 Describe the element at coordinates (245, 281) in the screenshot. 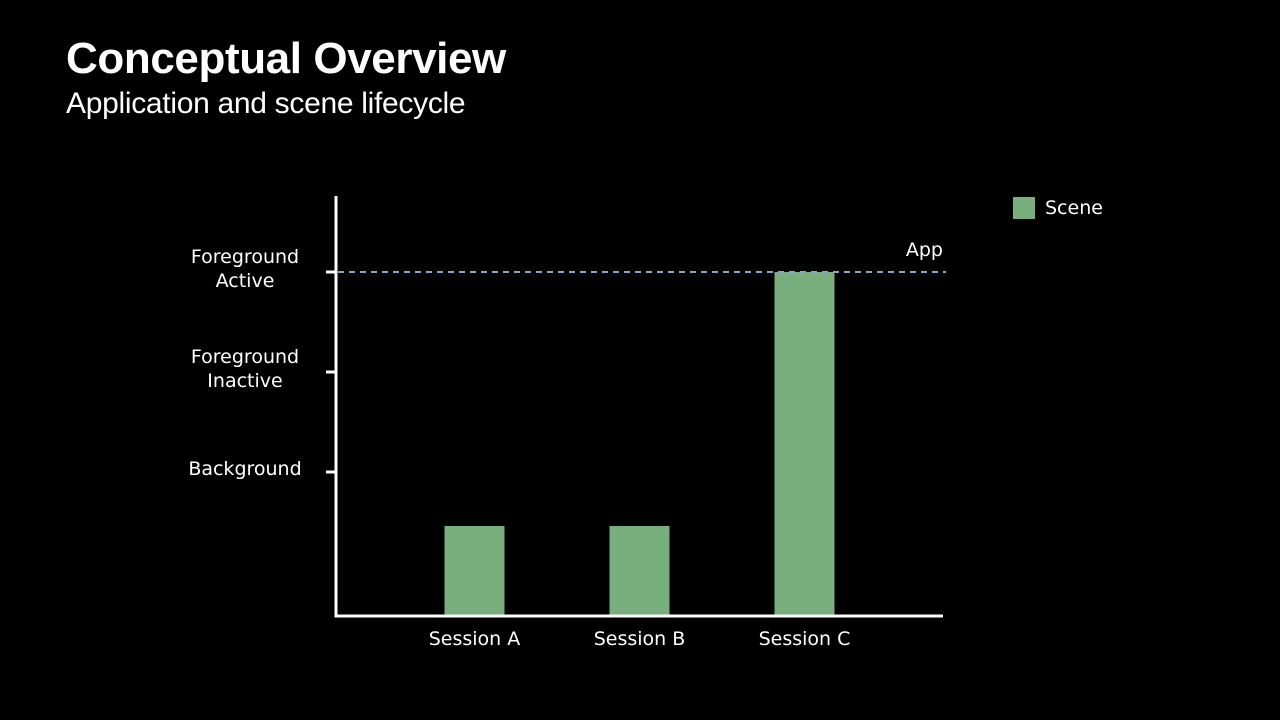

I see `y-tick-label: Active` at that location.